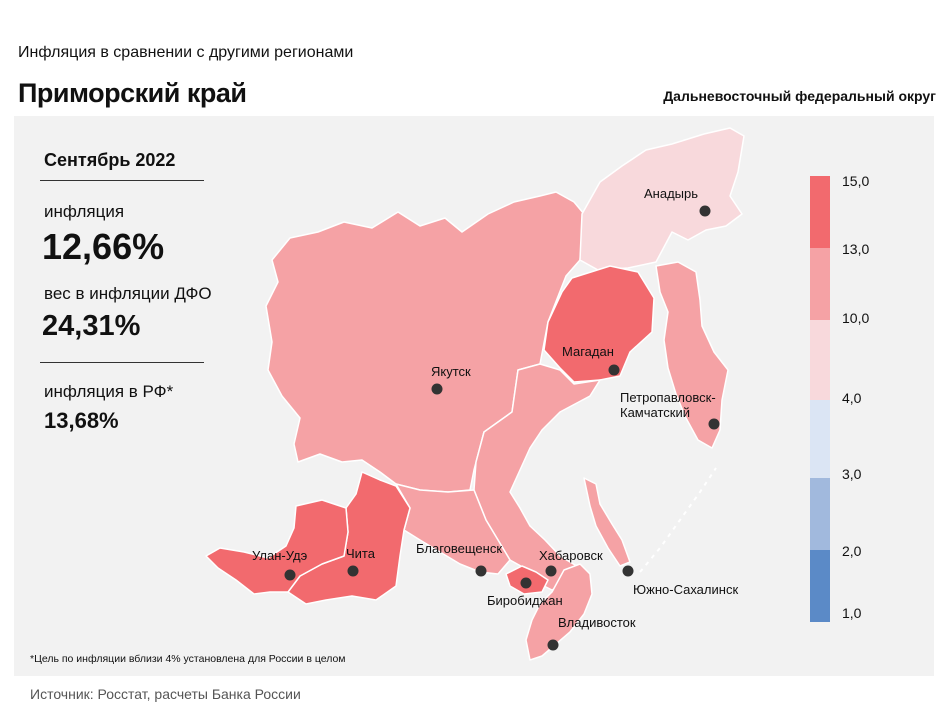 This screenshot has height=713, width=950. I want to click on chart-subtitle: Инфляция в сравнении с другими регионами, so click(186, 52).